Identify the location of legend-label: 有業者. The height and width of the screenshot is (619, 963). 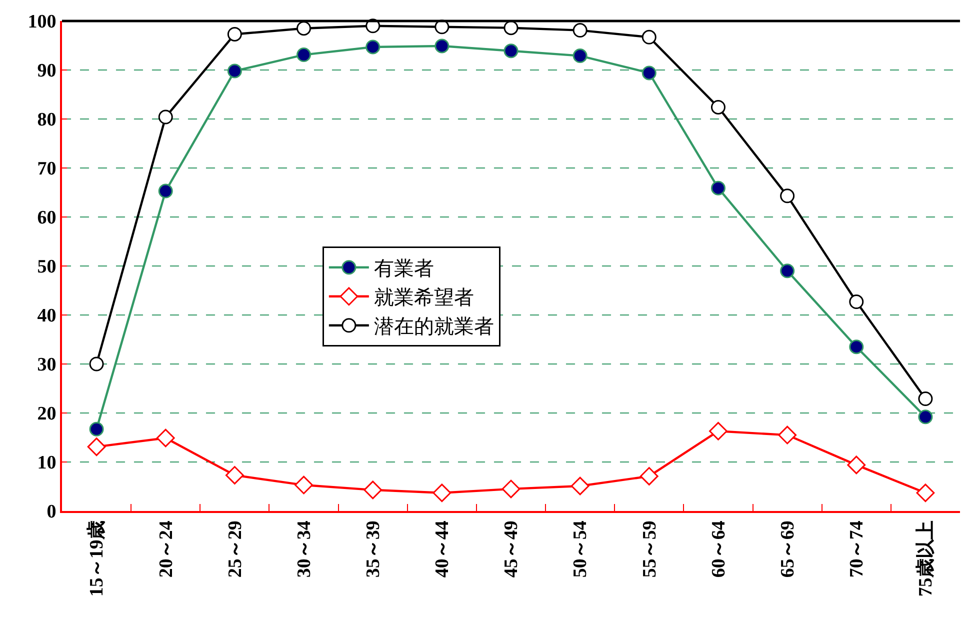
(404, 268).